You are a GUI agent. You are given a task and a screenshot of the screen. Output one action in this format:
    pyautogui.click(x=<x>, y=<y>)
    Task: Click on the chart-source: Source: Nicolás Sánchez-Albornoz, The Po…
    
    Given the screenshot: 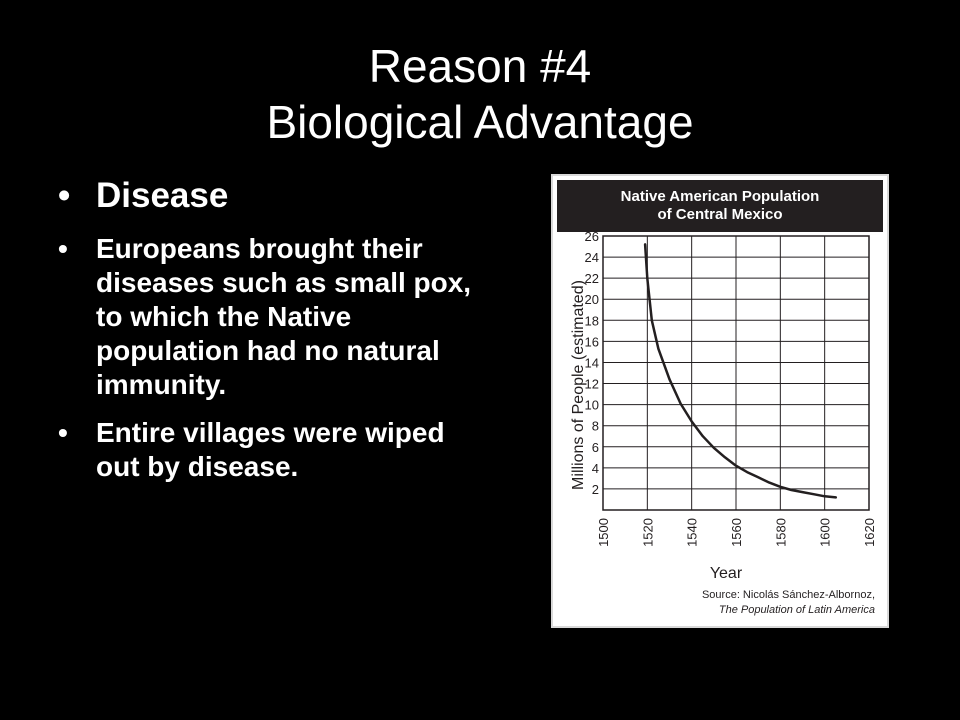 What is the action you would take?
    pyautogui.click(x=788, y=603)
    